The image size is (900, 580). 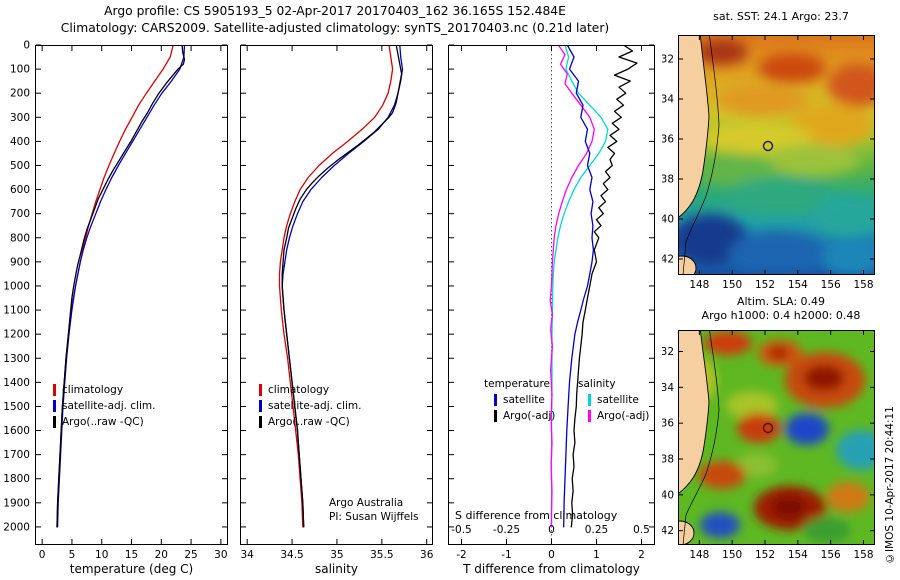 What do you see at coordinates (495, 416) in the screenshot?
I see `temp-argo-adj-swatch` at bounding box center [495, 416].